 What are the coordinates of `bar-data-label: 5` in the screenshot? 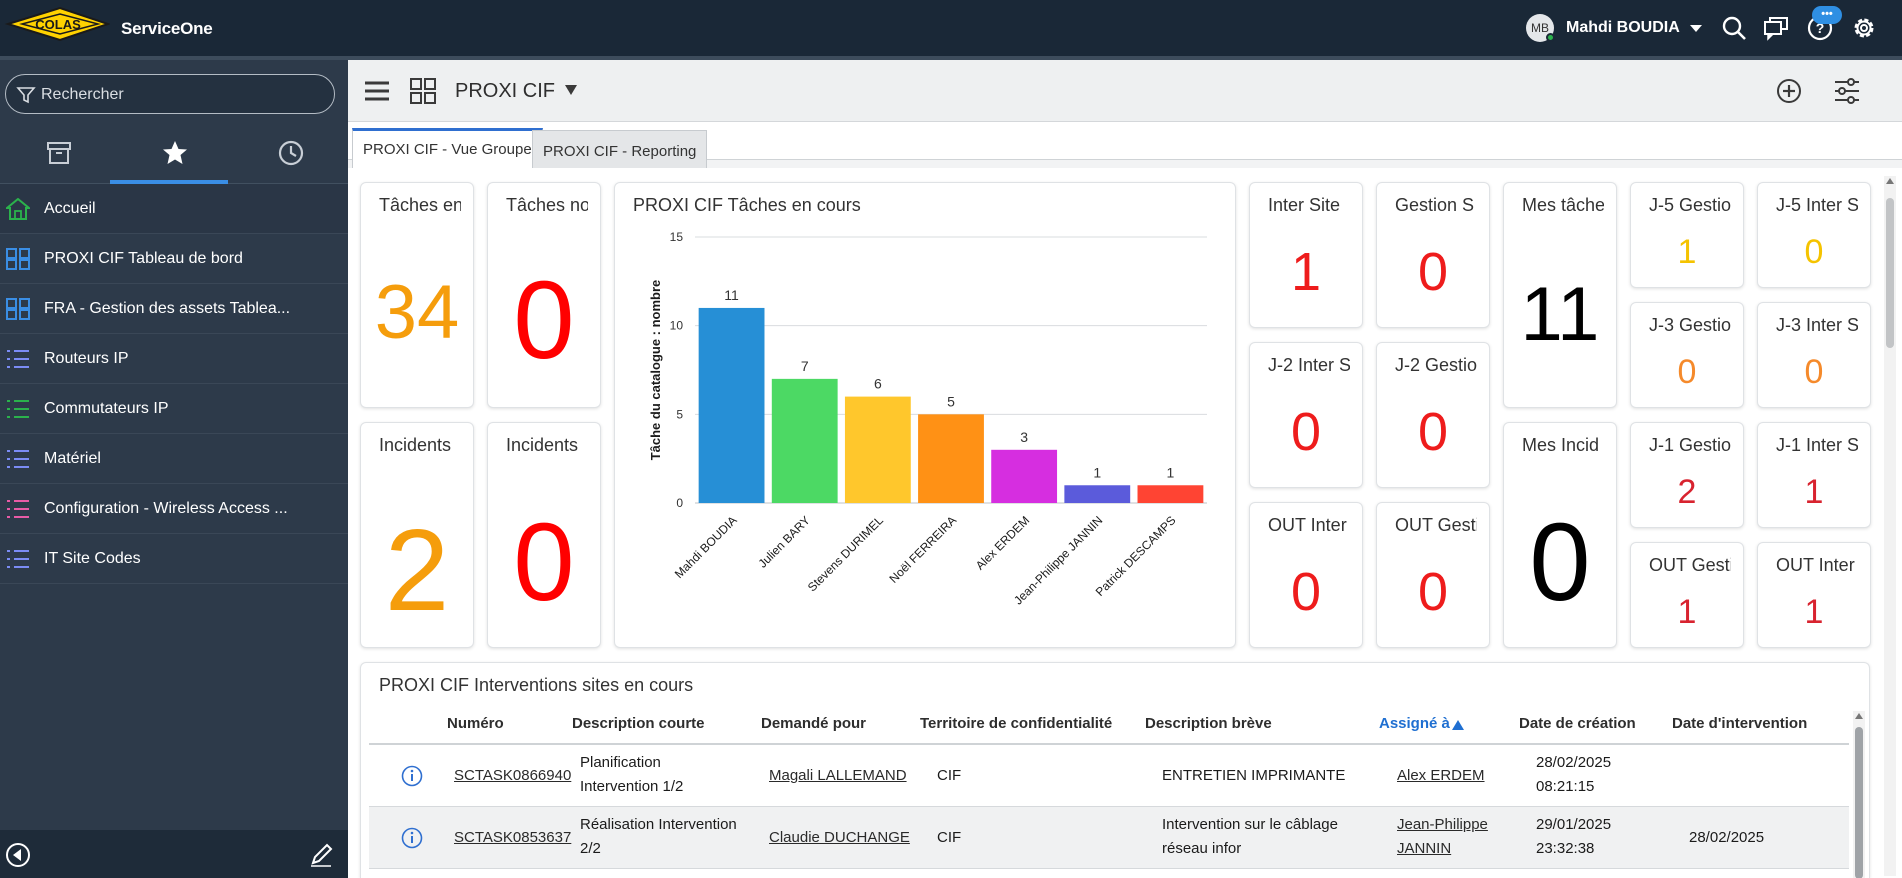 It's located at (951, 401).